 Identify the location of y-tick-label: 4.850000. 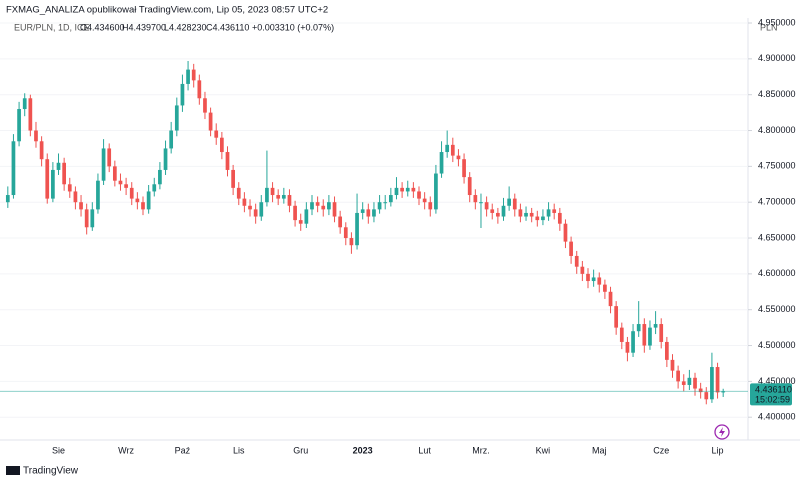
(777, 94).